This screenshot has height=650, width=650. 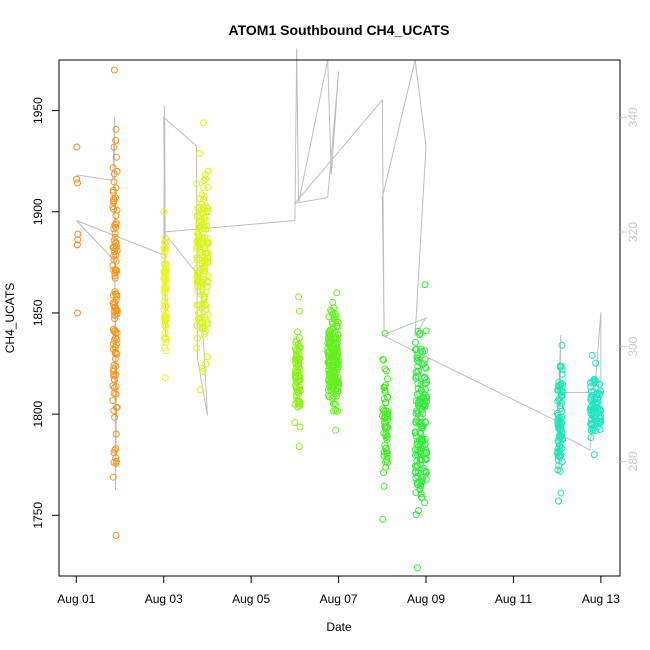 I want to click on x-axis-label: Date, so click(x=339, y=627).